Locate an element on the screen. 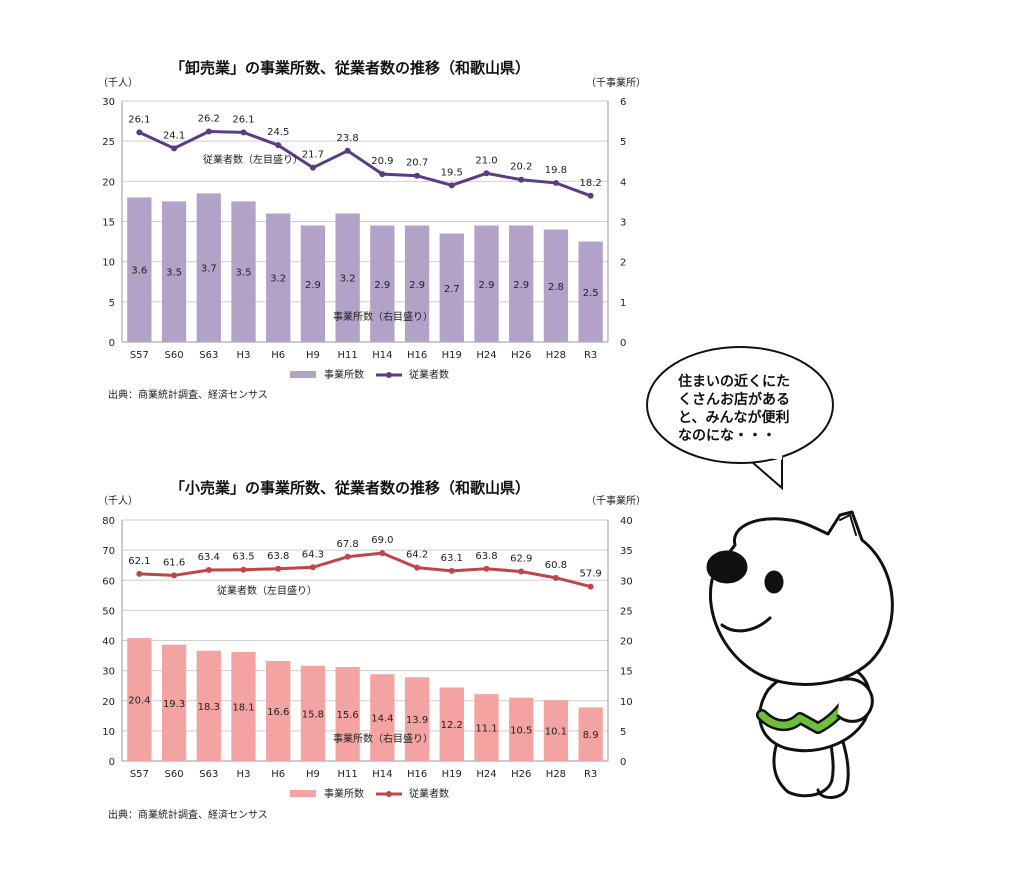  right-tick-label: 15 is located at coordinates (626, 672).